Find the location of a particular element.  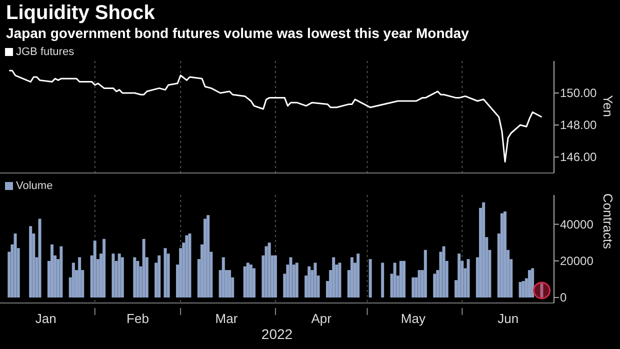

y-tick-label: 0 is located at coordinates (563, 297).